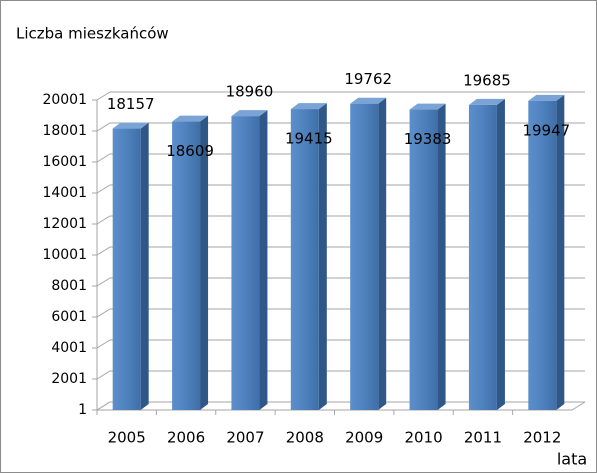  What do you see at coordinates (368, 79) in the screenshot?
I see `data-label: 19762` at bounding box center [368, 79].